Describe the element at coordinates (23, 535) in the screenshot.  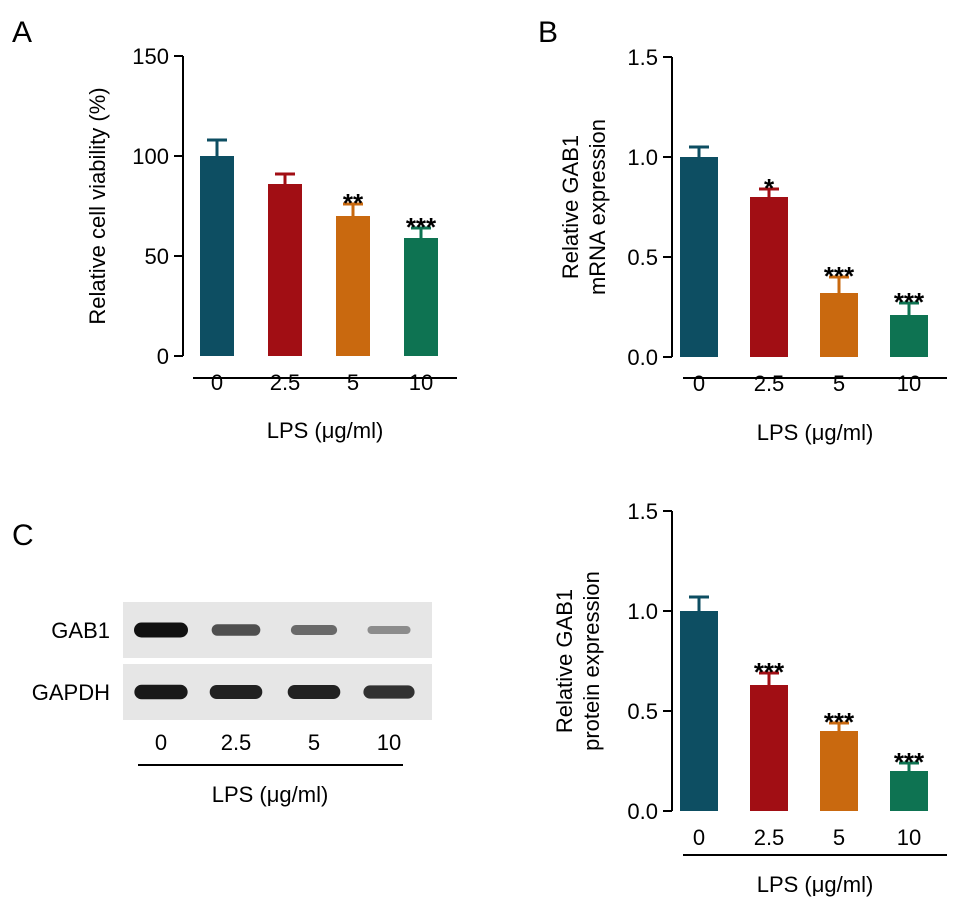
I see `panel-label-c: C` at that location.